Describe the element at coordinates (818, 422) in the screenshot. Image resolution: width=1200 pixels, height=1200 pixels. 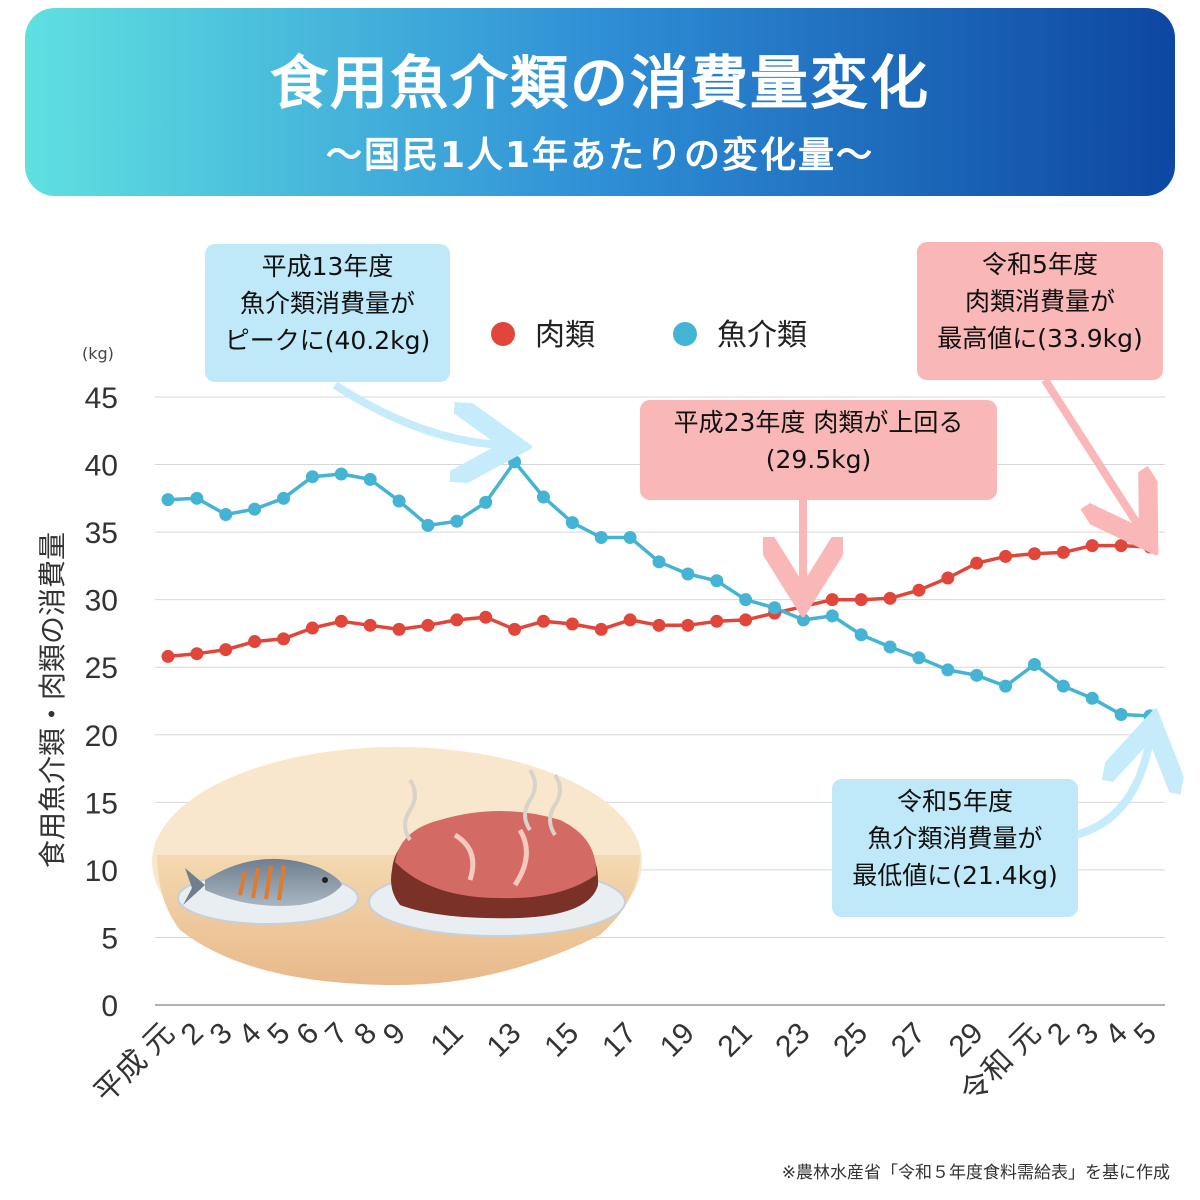
I see `annotation-line: 平成23年度 肉類が上回る` at that location.